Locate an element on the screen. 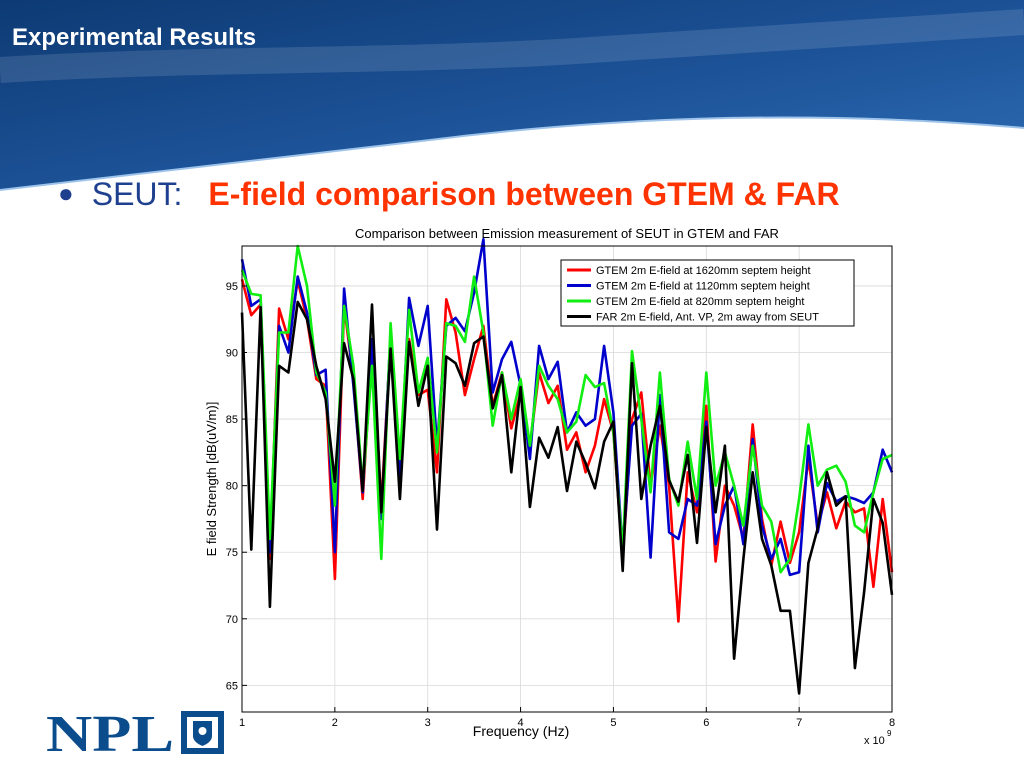 The image size is (1024, 768). x-tick-label: 5 is located at coordinates (613, 723).